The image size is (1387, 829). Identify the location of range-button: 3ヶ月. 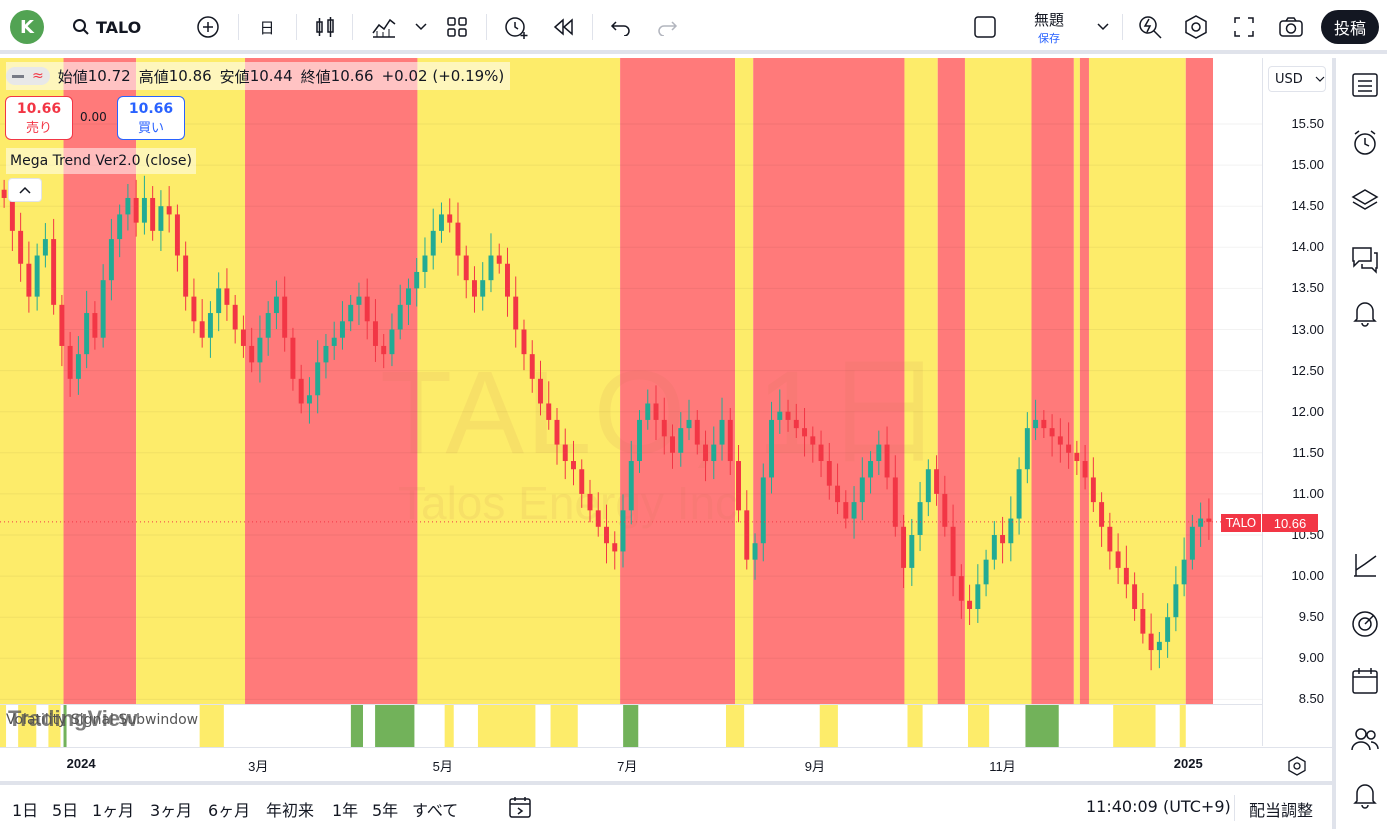
(171, 810).